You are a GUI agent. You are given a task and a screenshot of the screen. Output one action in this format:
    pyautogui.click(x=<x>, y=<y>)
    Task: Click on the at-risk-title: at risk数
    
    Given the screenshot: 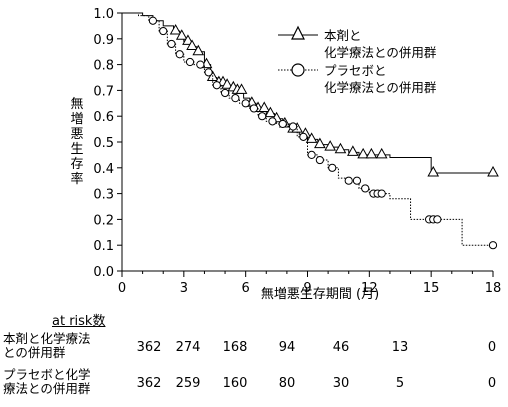 What is the action you would take?
    pyautogui.click(x=79, y=321)
    